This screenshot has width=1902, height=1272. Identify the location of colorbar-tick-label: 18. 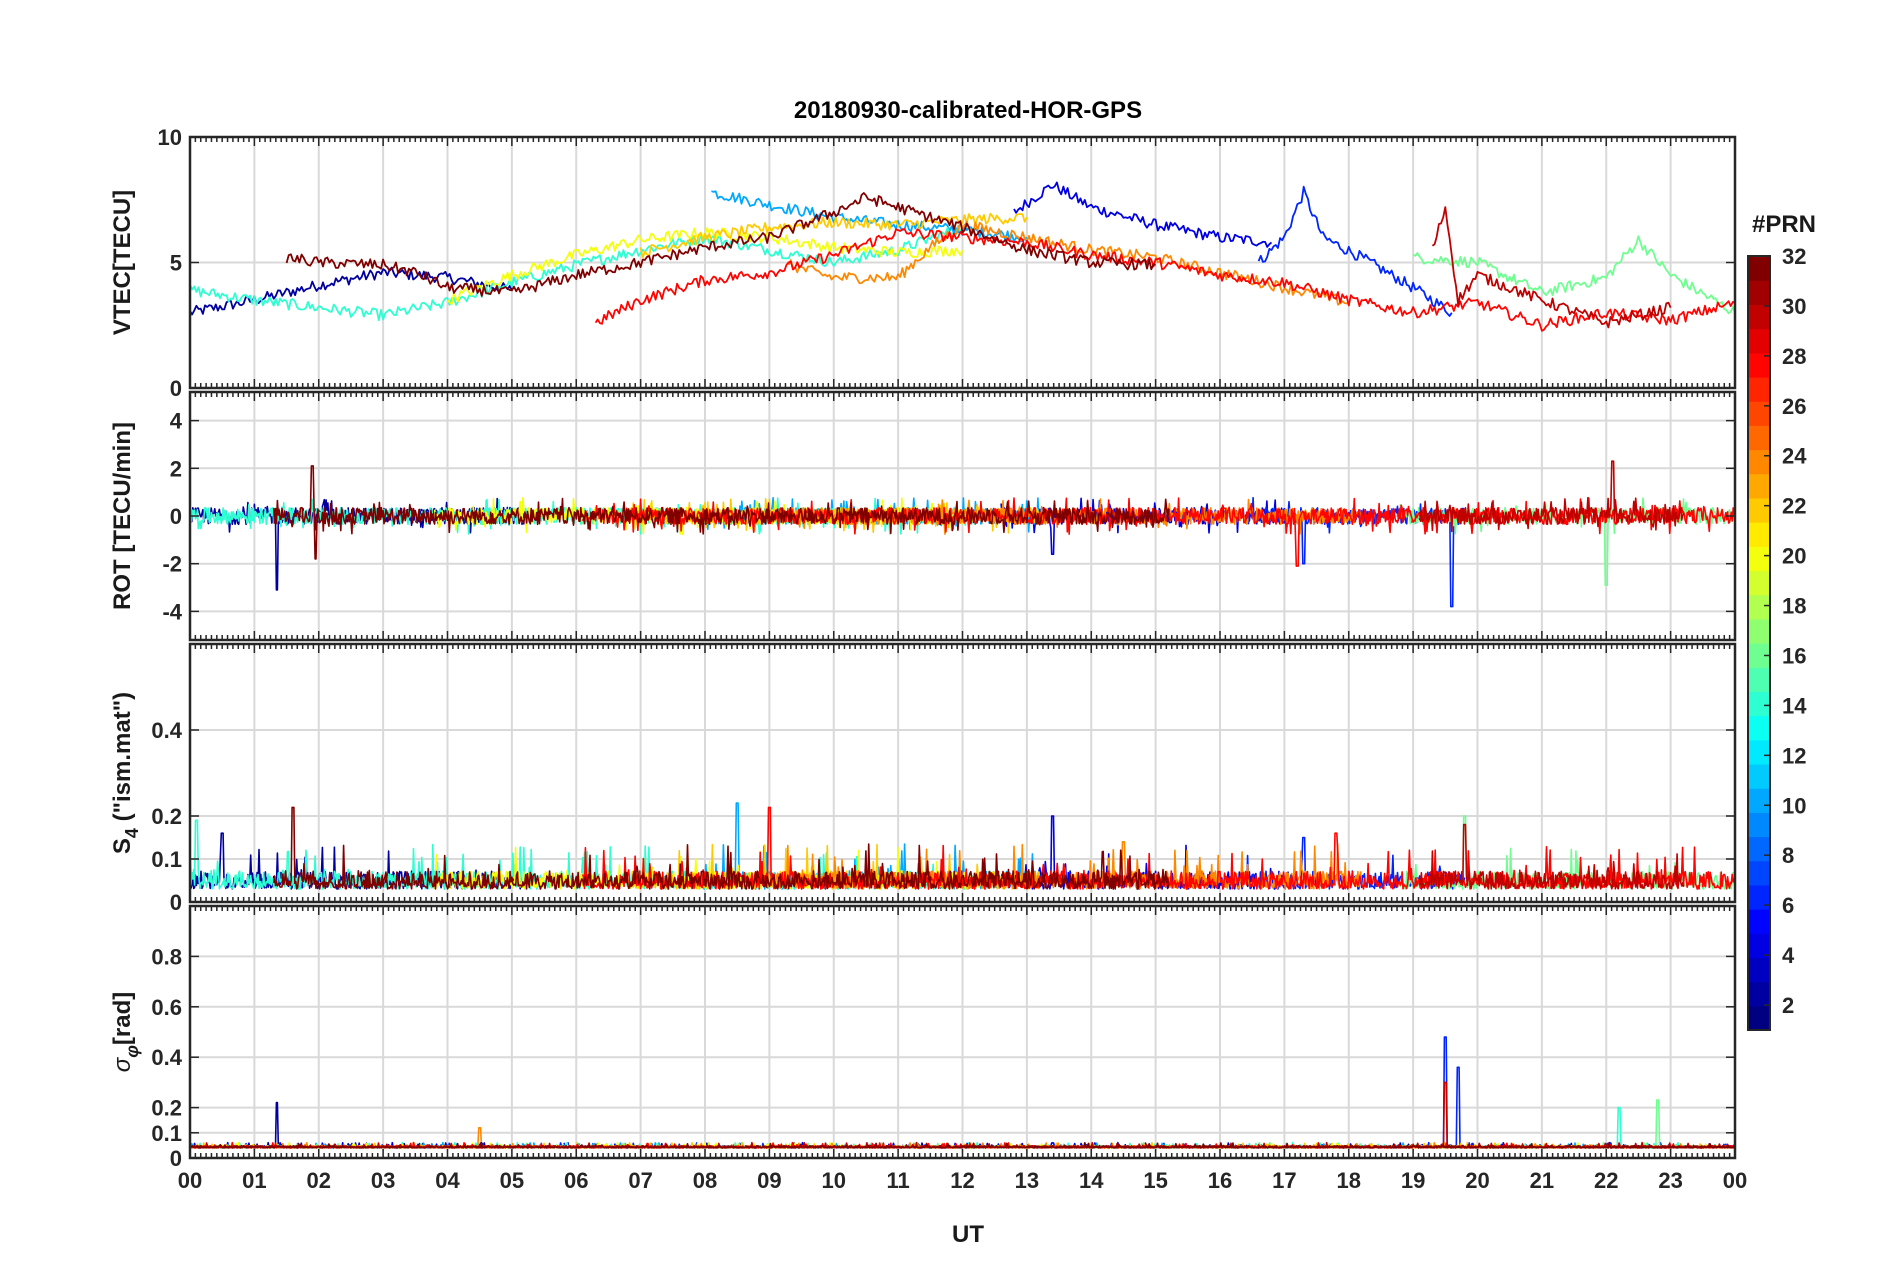
(1794, 606).